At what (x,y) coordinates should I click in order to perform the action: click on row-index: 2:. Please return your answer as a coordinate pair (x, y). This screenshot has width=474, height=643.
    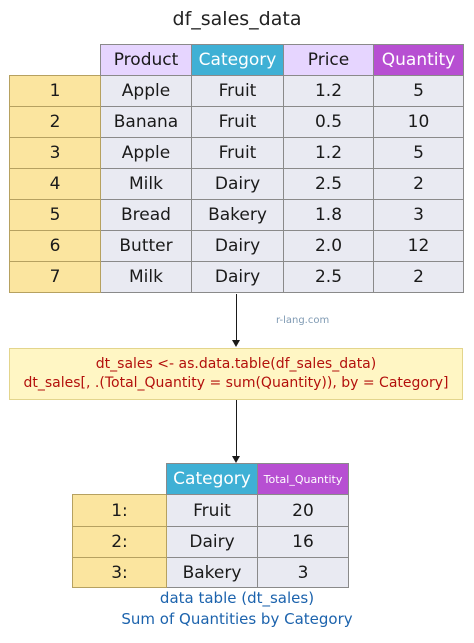
    Looking at the image, I should click on (119, 542).